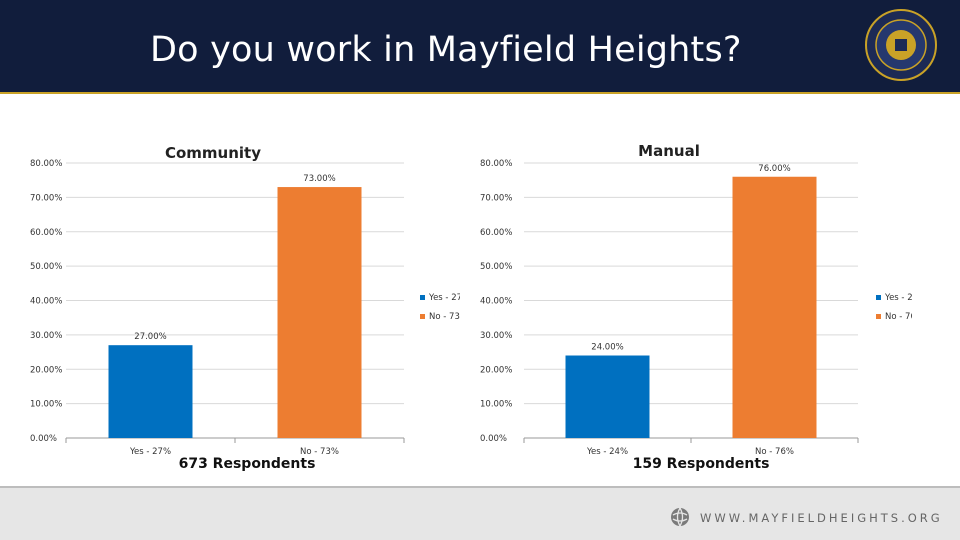 Image resolution: width=960 pixels, height=540 pixels. I want to click on chart-title: Manual, so click(669, 151).